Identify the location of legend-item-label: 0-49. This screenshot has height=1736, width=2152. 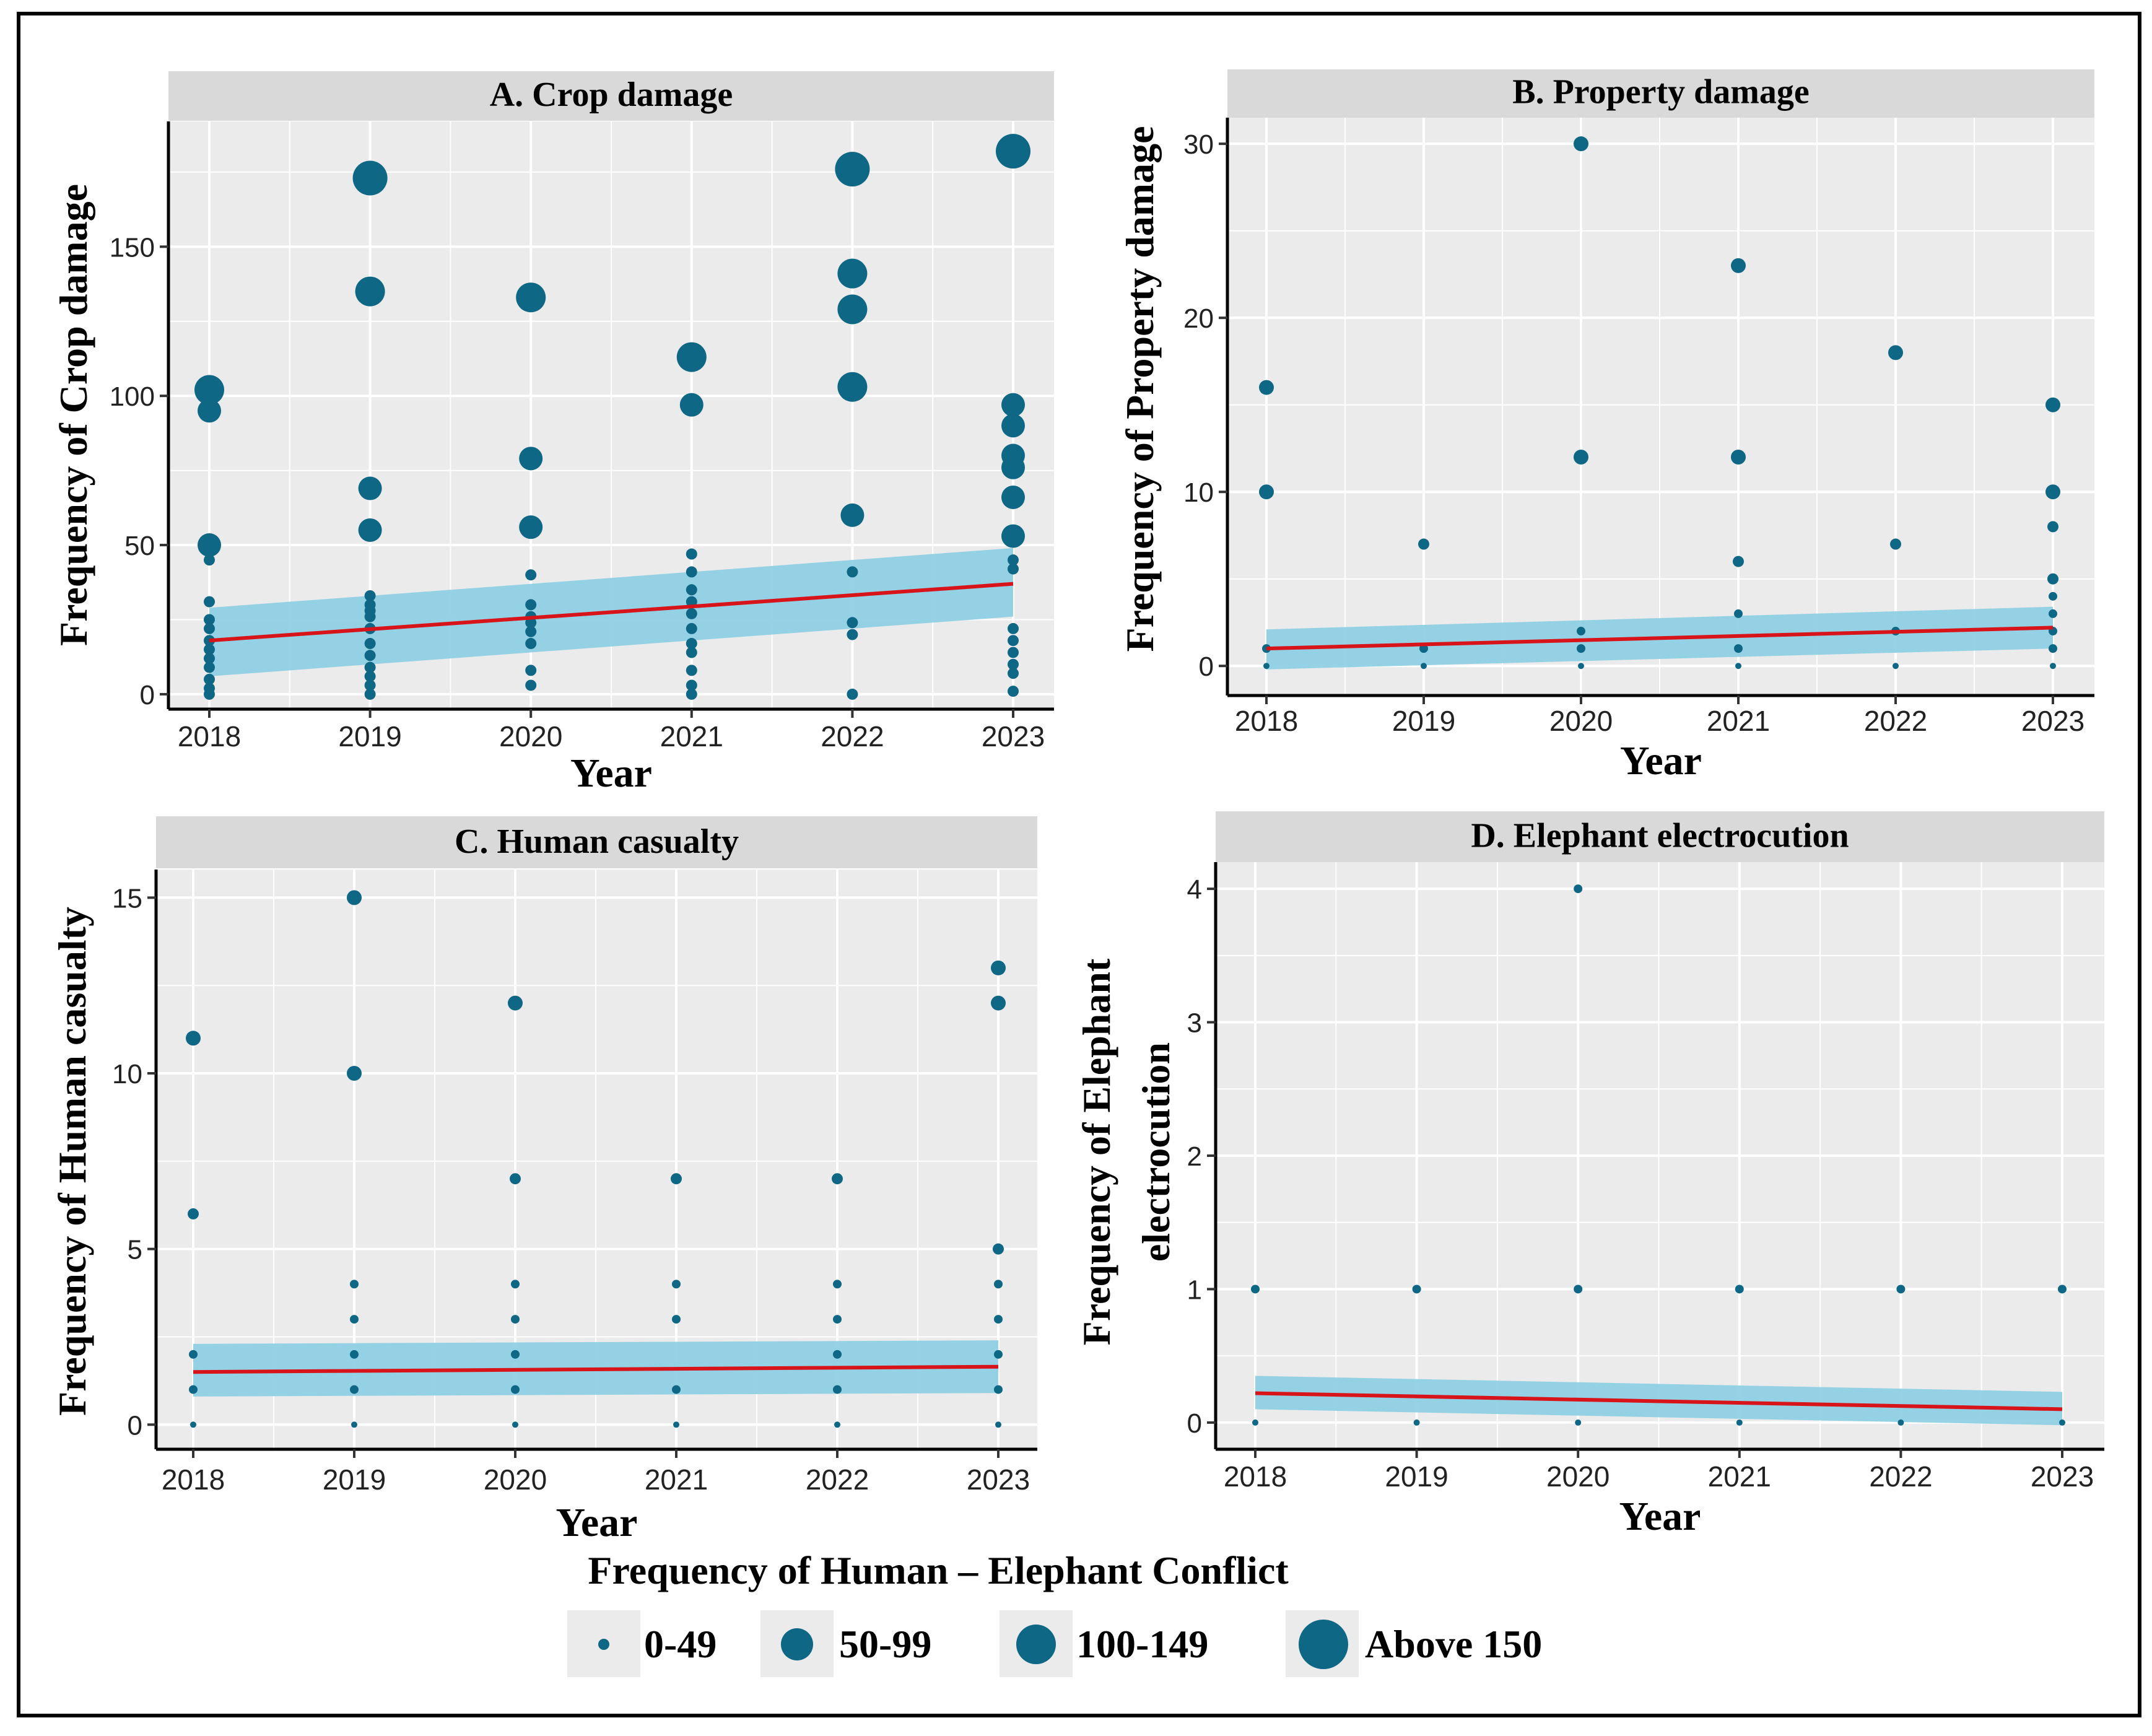
(681, 1644).